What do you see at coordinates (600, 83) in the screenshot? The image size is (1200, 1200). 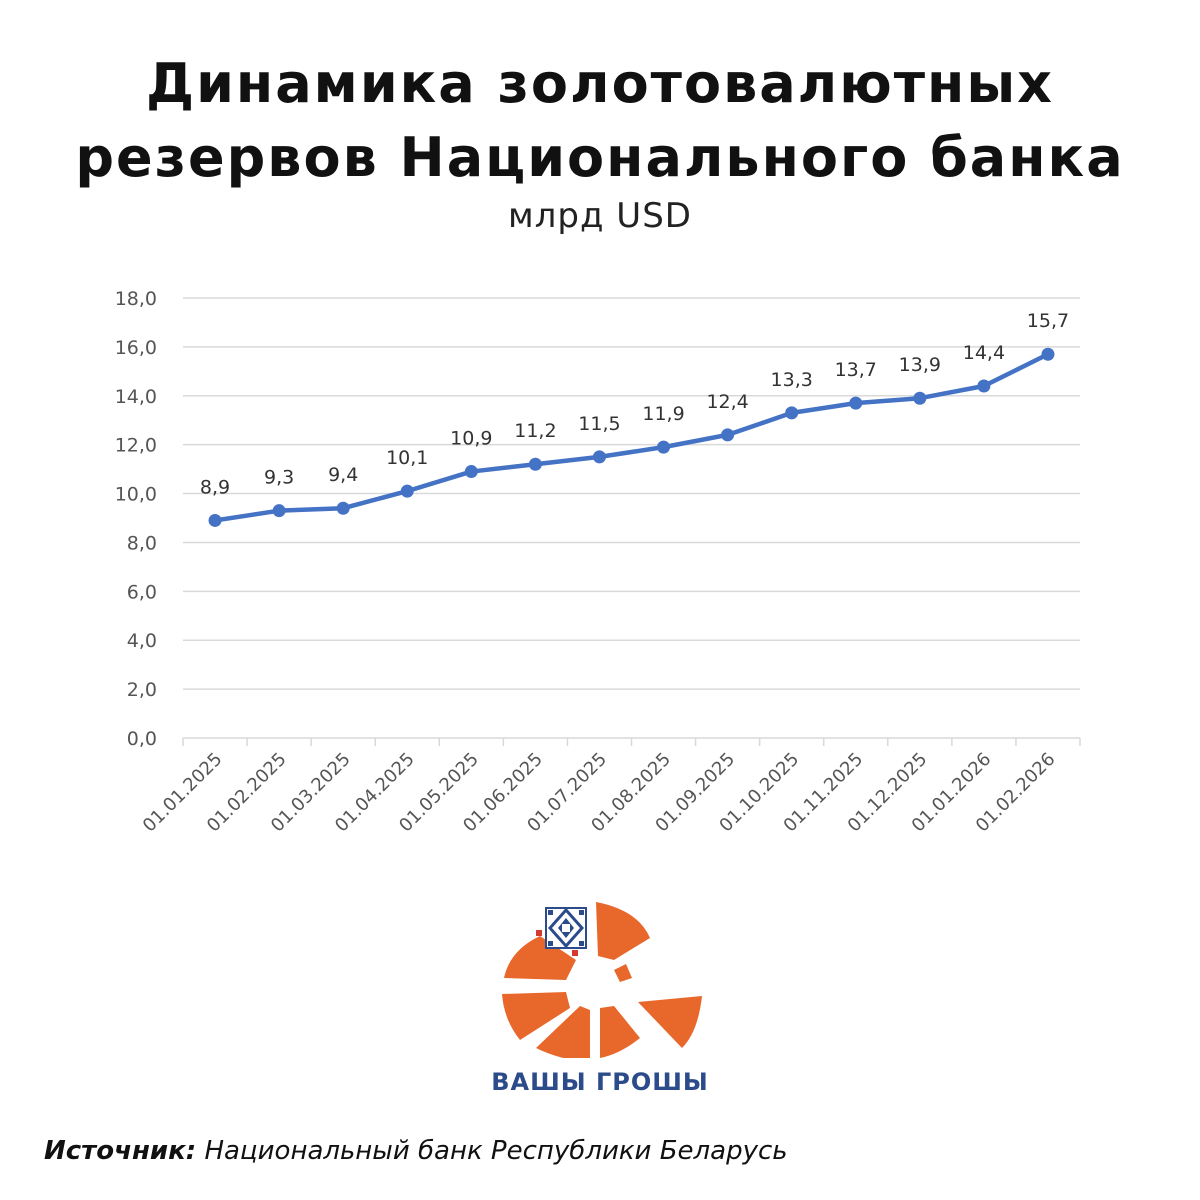 I see `page-title: Динамика золотовалютных` at bounding box center [600, 83].